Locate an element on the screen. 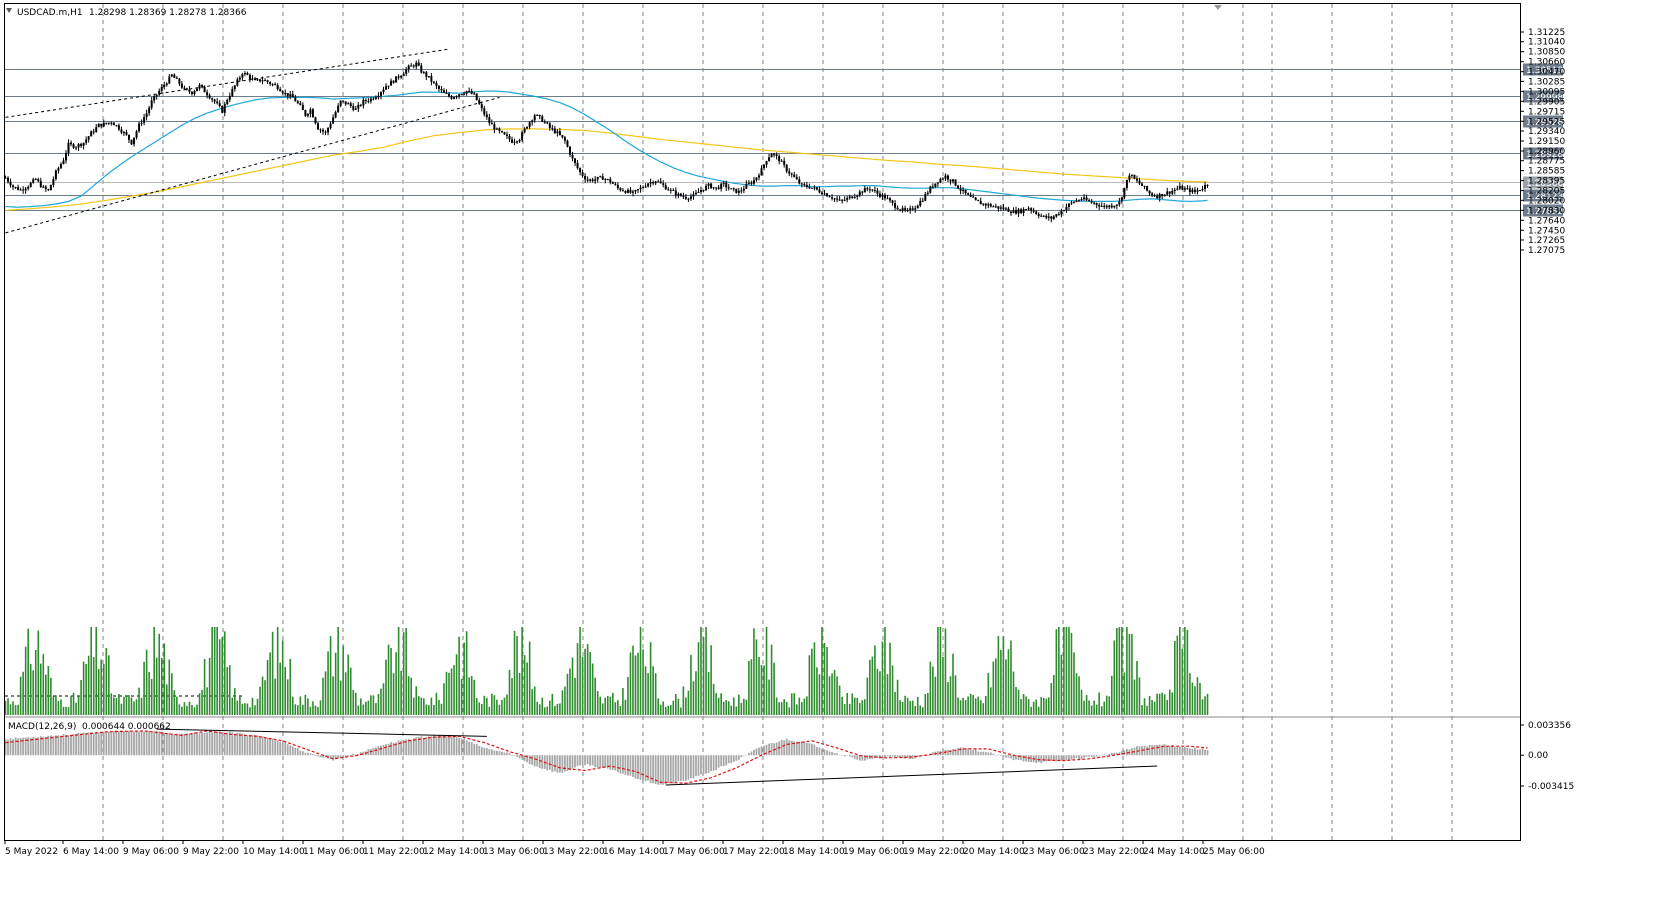  macd-axis-label: 0.003356 is located at coordinates (1549, 726).